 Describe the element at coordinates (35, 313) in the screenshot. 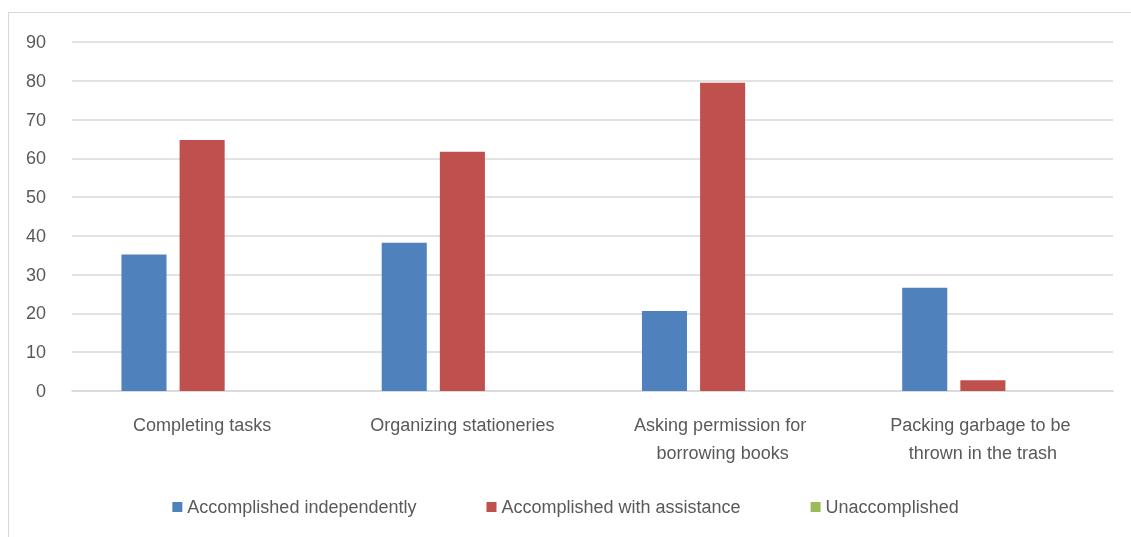

I see `y-tick-label: 20` at that location.